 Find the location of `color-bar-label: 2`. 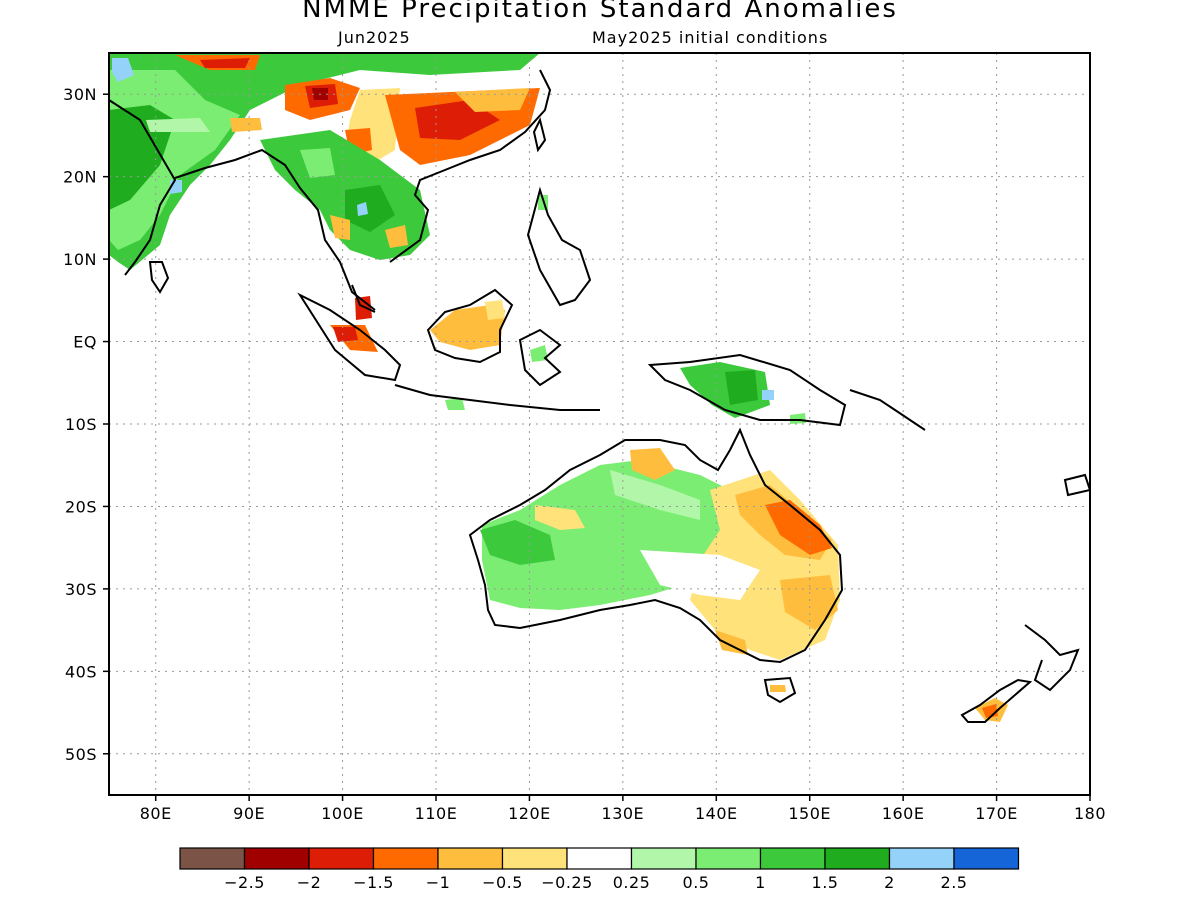

color-bar-label: 2 is located at coordinates (889, 882).